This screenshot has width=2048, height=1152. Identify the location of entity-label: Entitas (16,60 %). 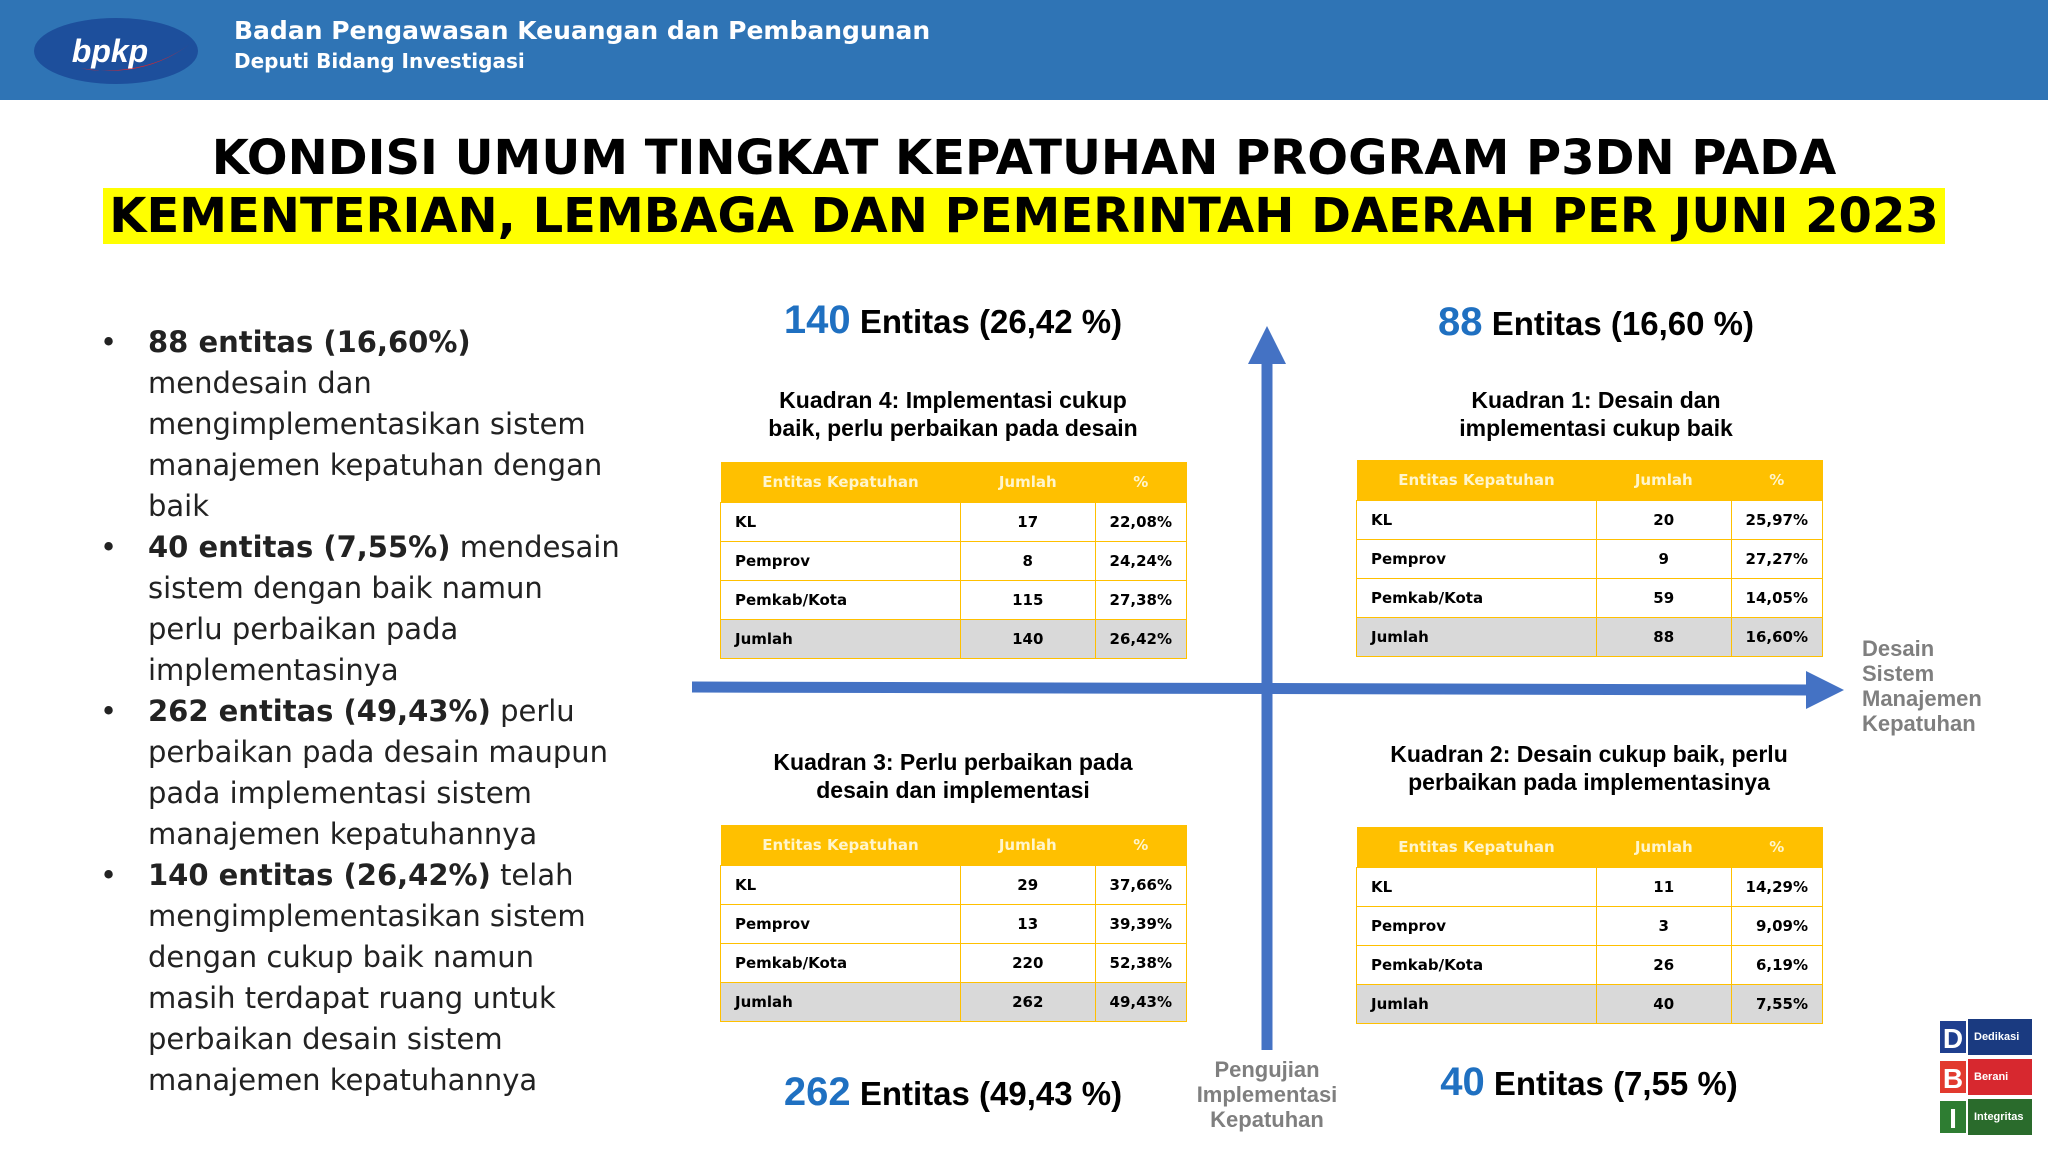
(1622, 323).